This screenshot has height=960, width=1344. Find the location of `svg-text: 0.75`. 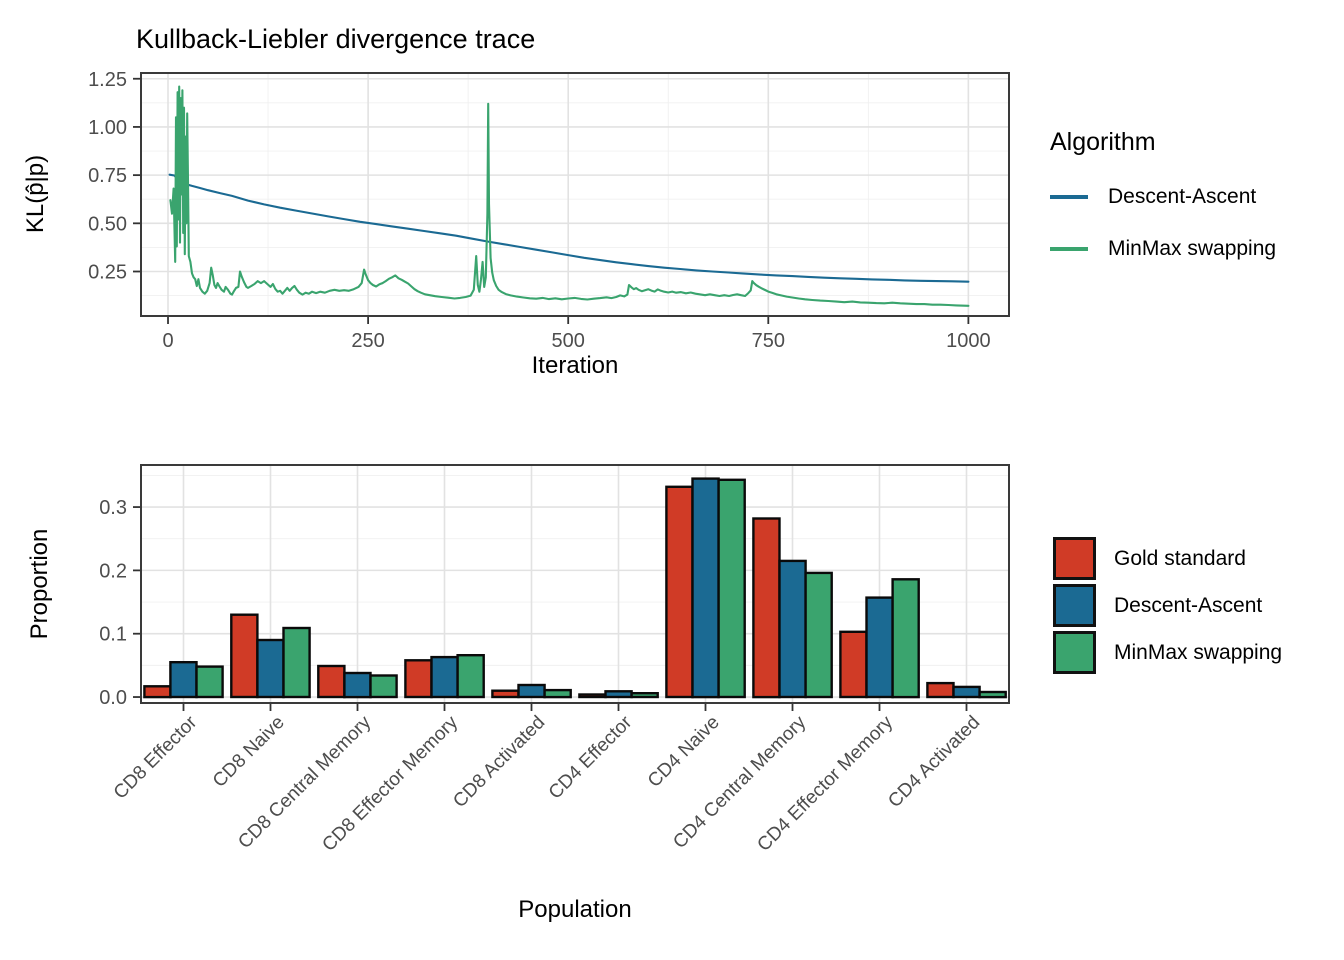

svg-text: 0.75 is located at coordinates (107, 176).